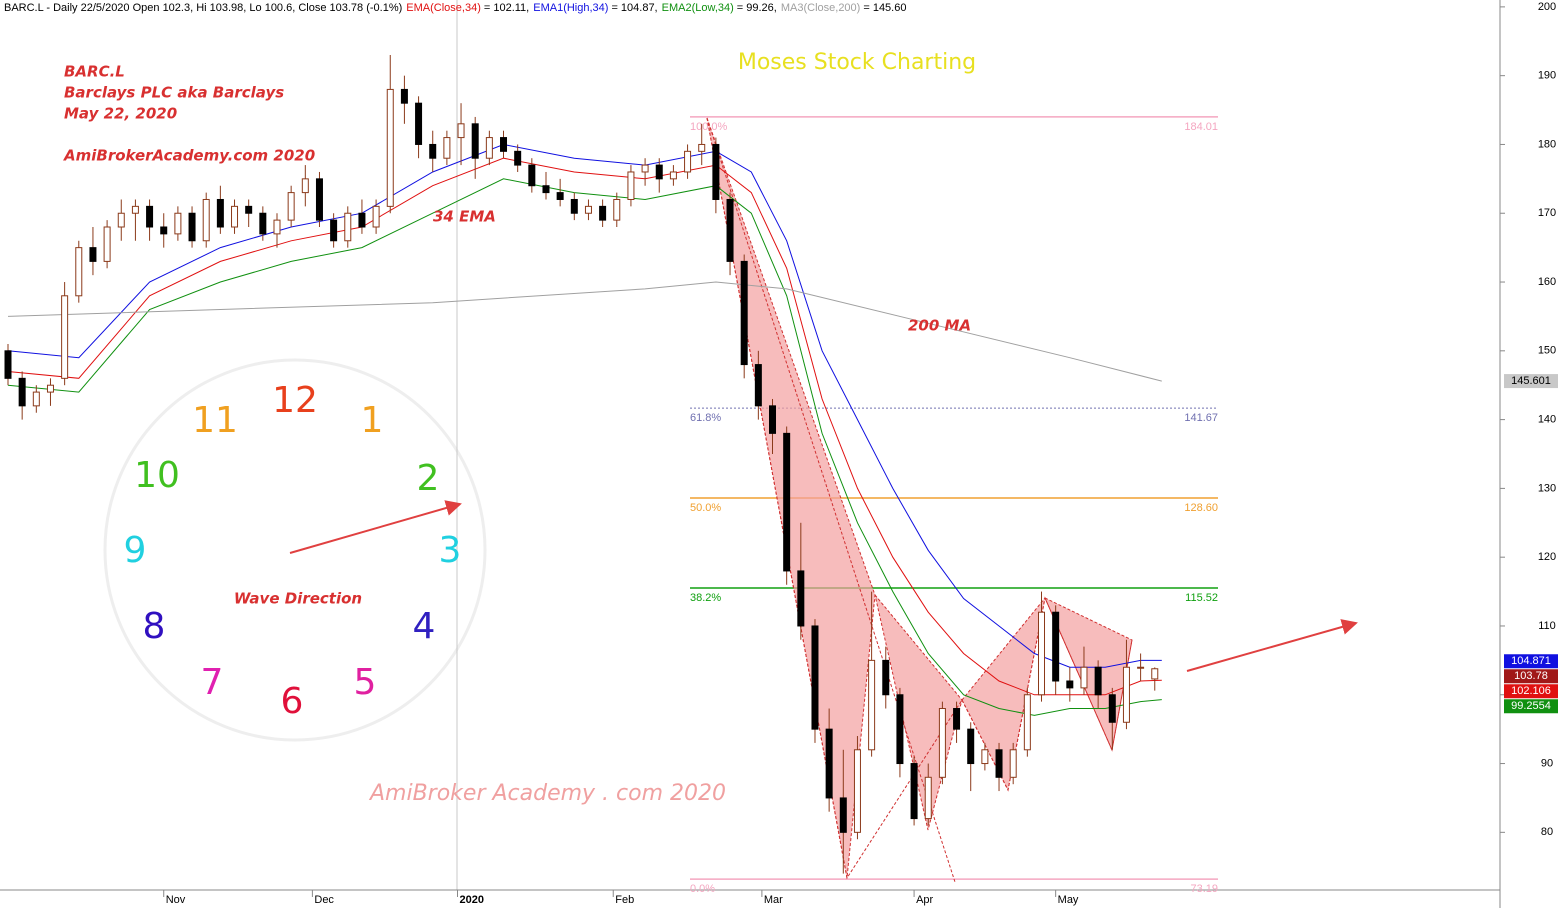 Image resolution: width=1559 pixels, height=908 pixels. Describe the element at coordinates (189, 156) in the screenshot. I see `annotation: AmiBrokerAcademy.com 2020` at that location.